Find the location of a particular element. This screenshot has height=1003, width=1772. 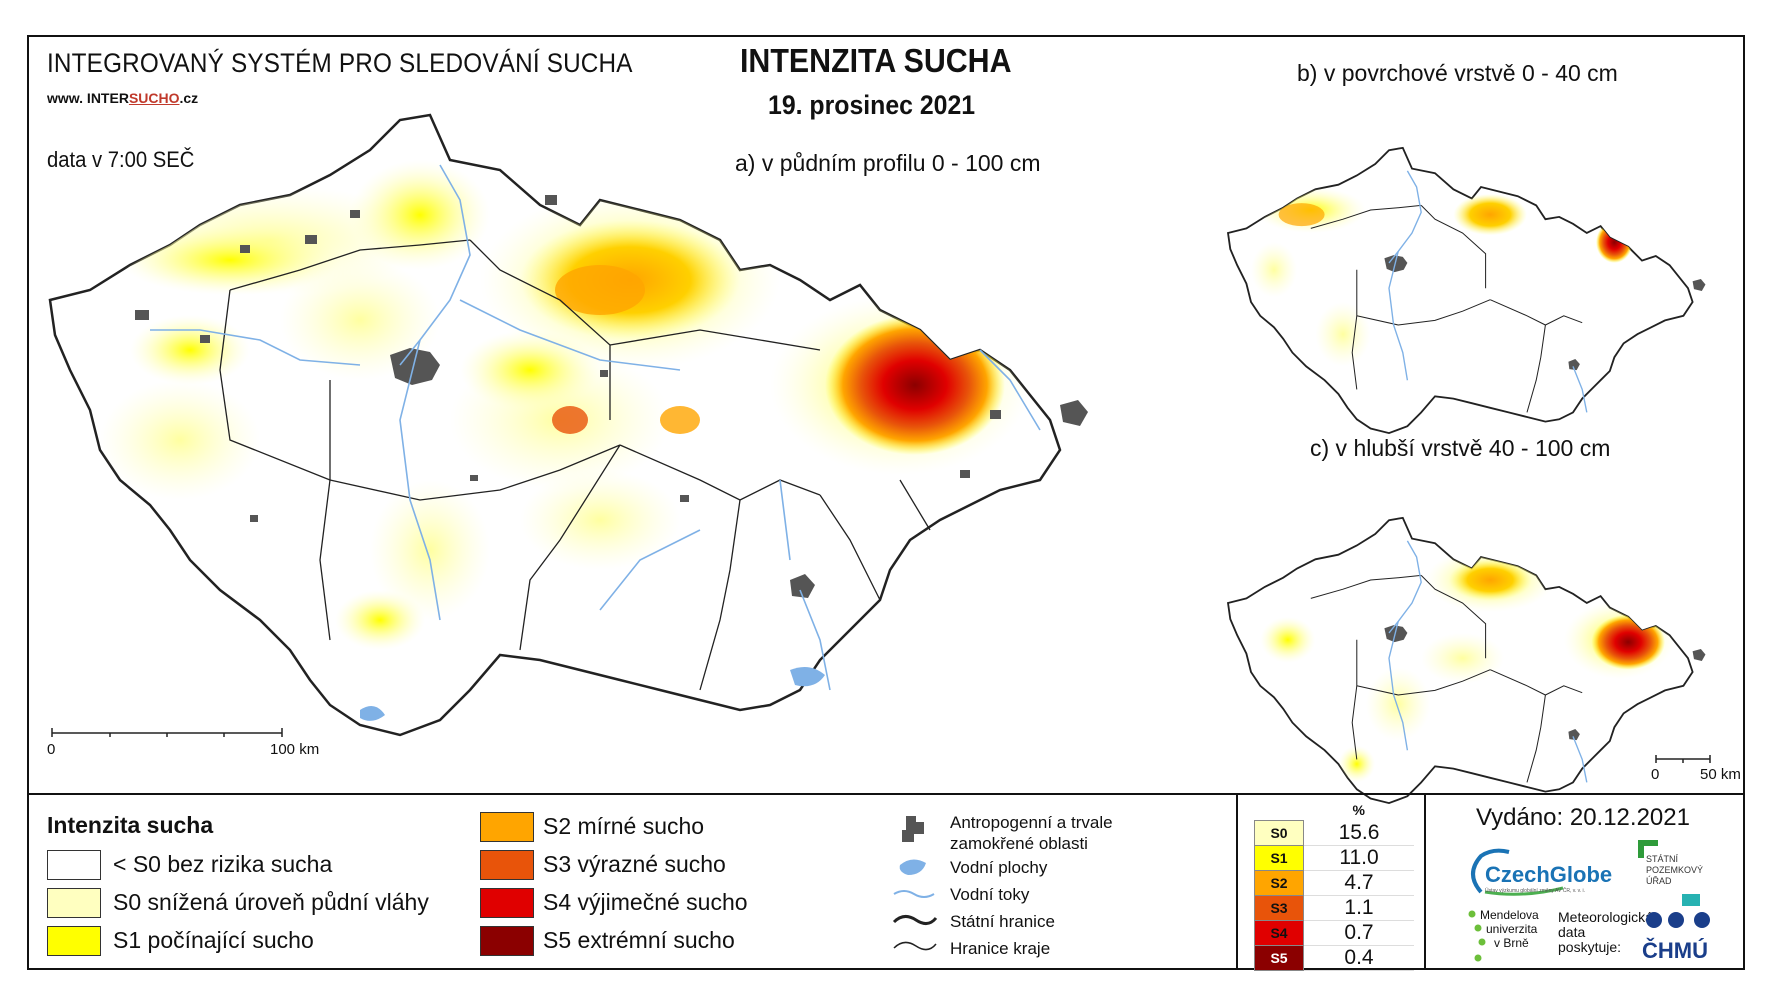

table-row: S0 15.6 is located at coordinates (1334, 833).